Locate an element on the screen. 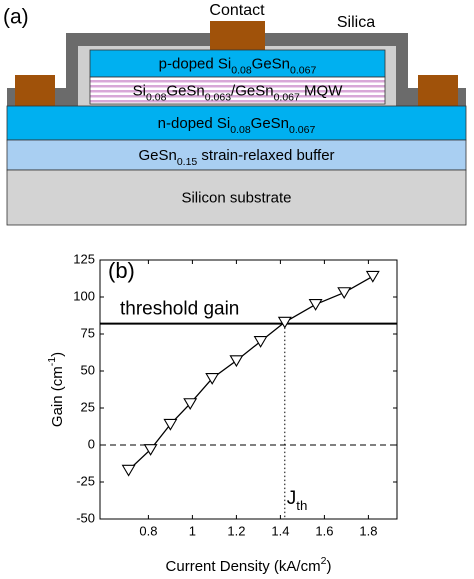 The width and height of the screenshot is (474, 579). x-tick-label: 0.8 is located at coordinates (148, 530).